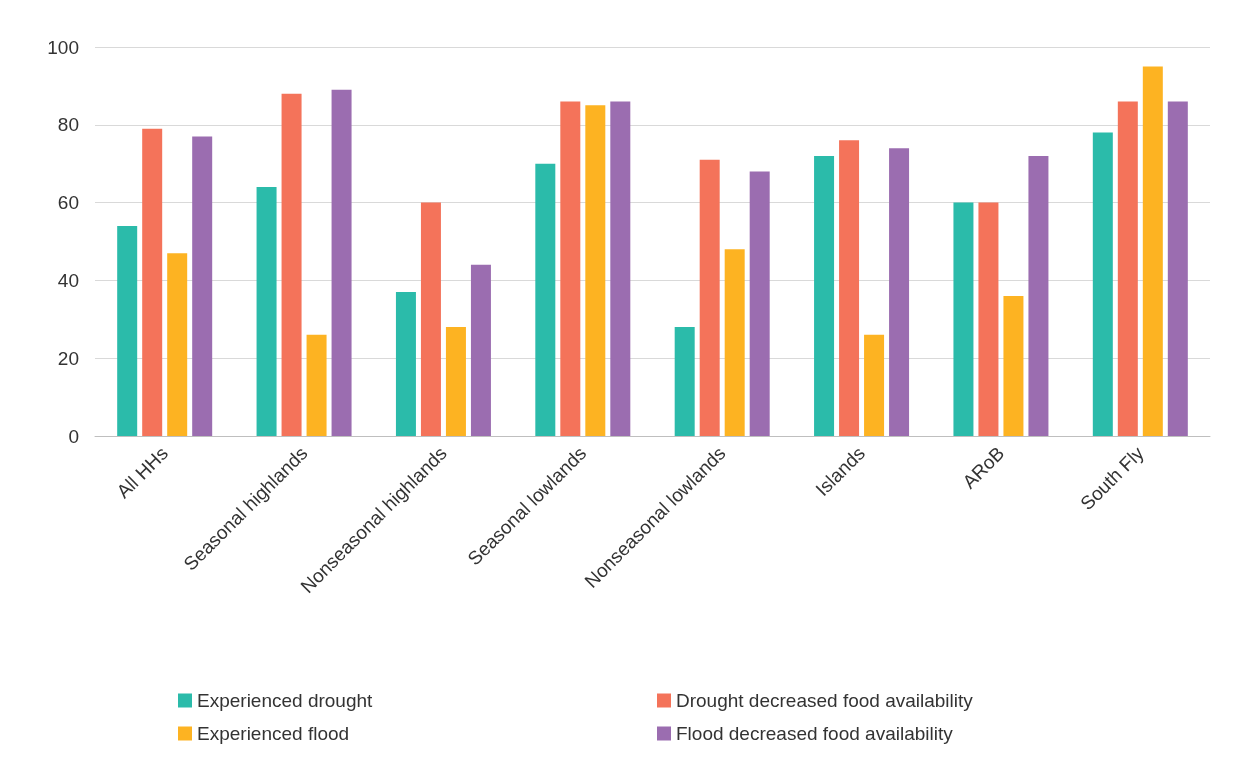  I want to click on x-tick-label: All HHs, so click(142, 472).